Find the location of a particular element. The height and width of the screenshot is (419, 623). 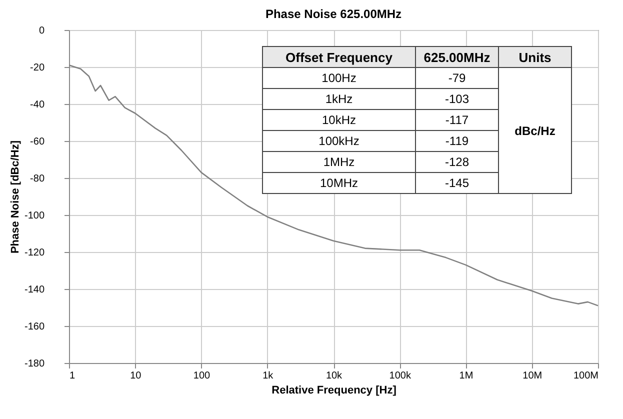

x-tick-label: 1 is located at coordinates (73, 376).